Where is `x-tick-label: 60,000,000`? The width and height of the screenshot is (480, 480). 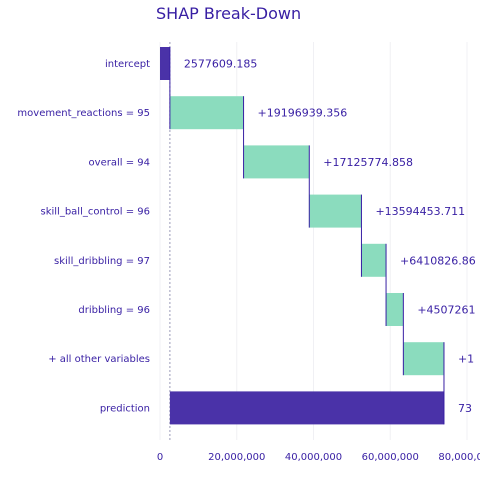 x-tick-label: 60,000,000 is located at coordinates (390, 457).